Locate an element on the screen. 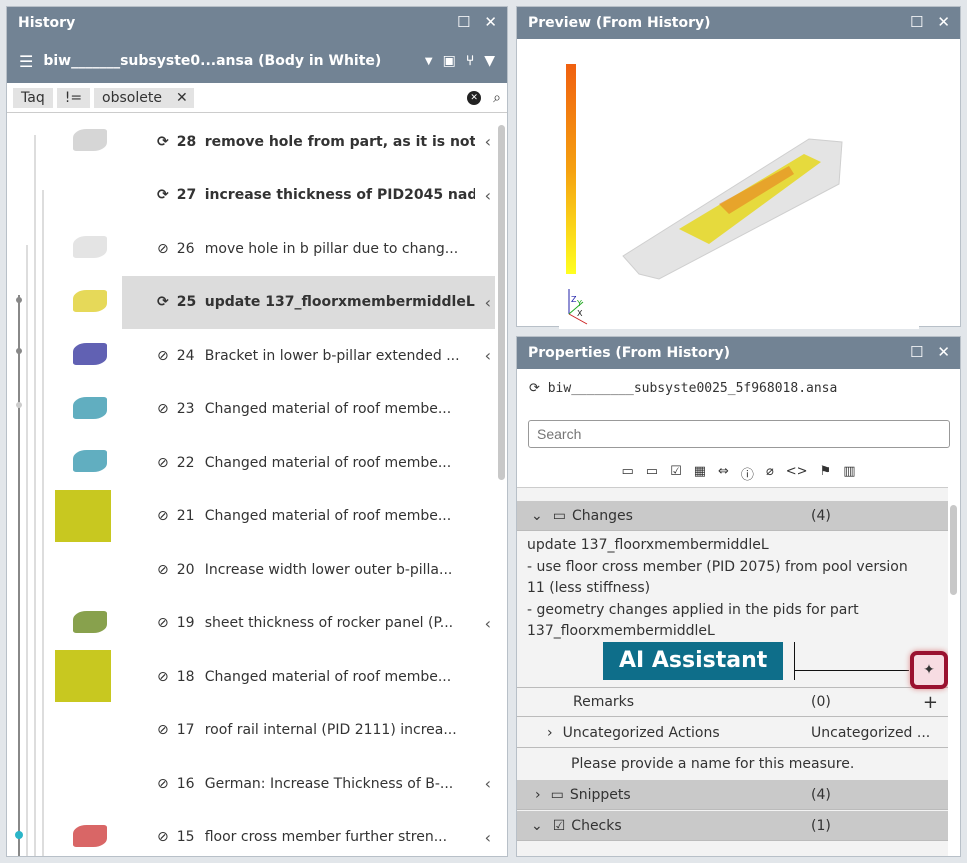  properties-titlebar: Properties (From History) ☐ ✕ is located at coordinates (738, 353).